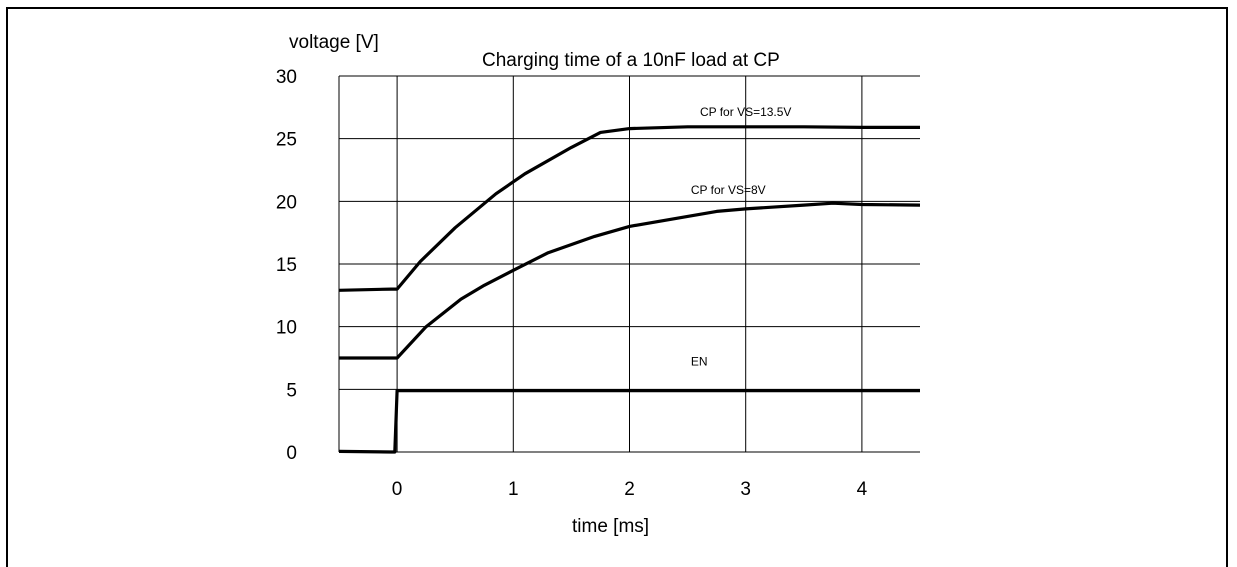  I want to click on x-tick-label: 0, so click(397, 489).